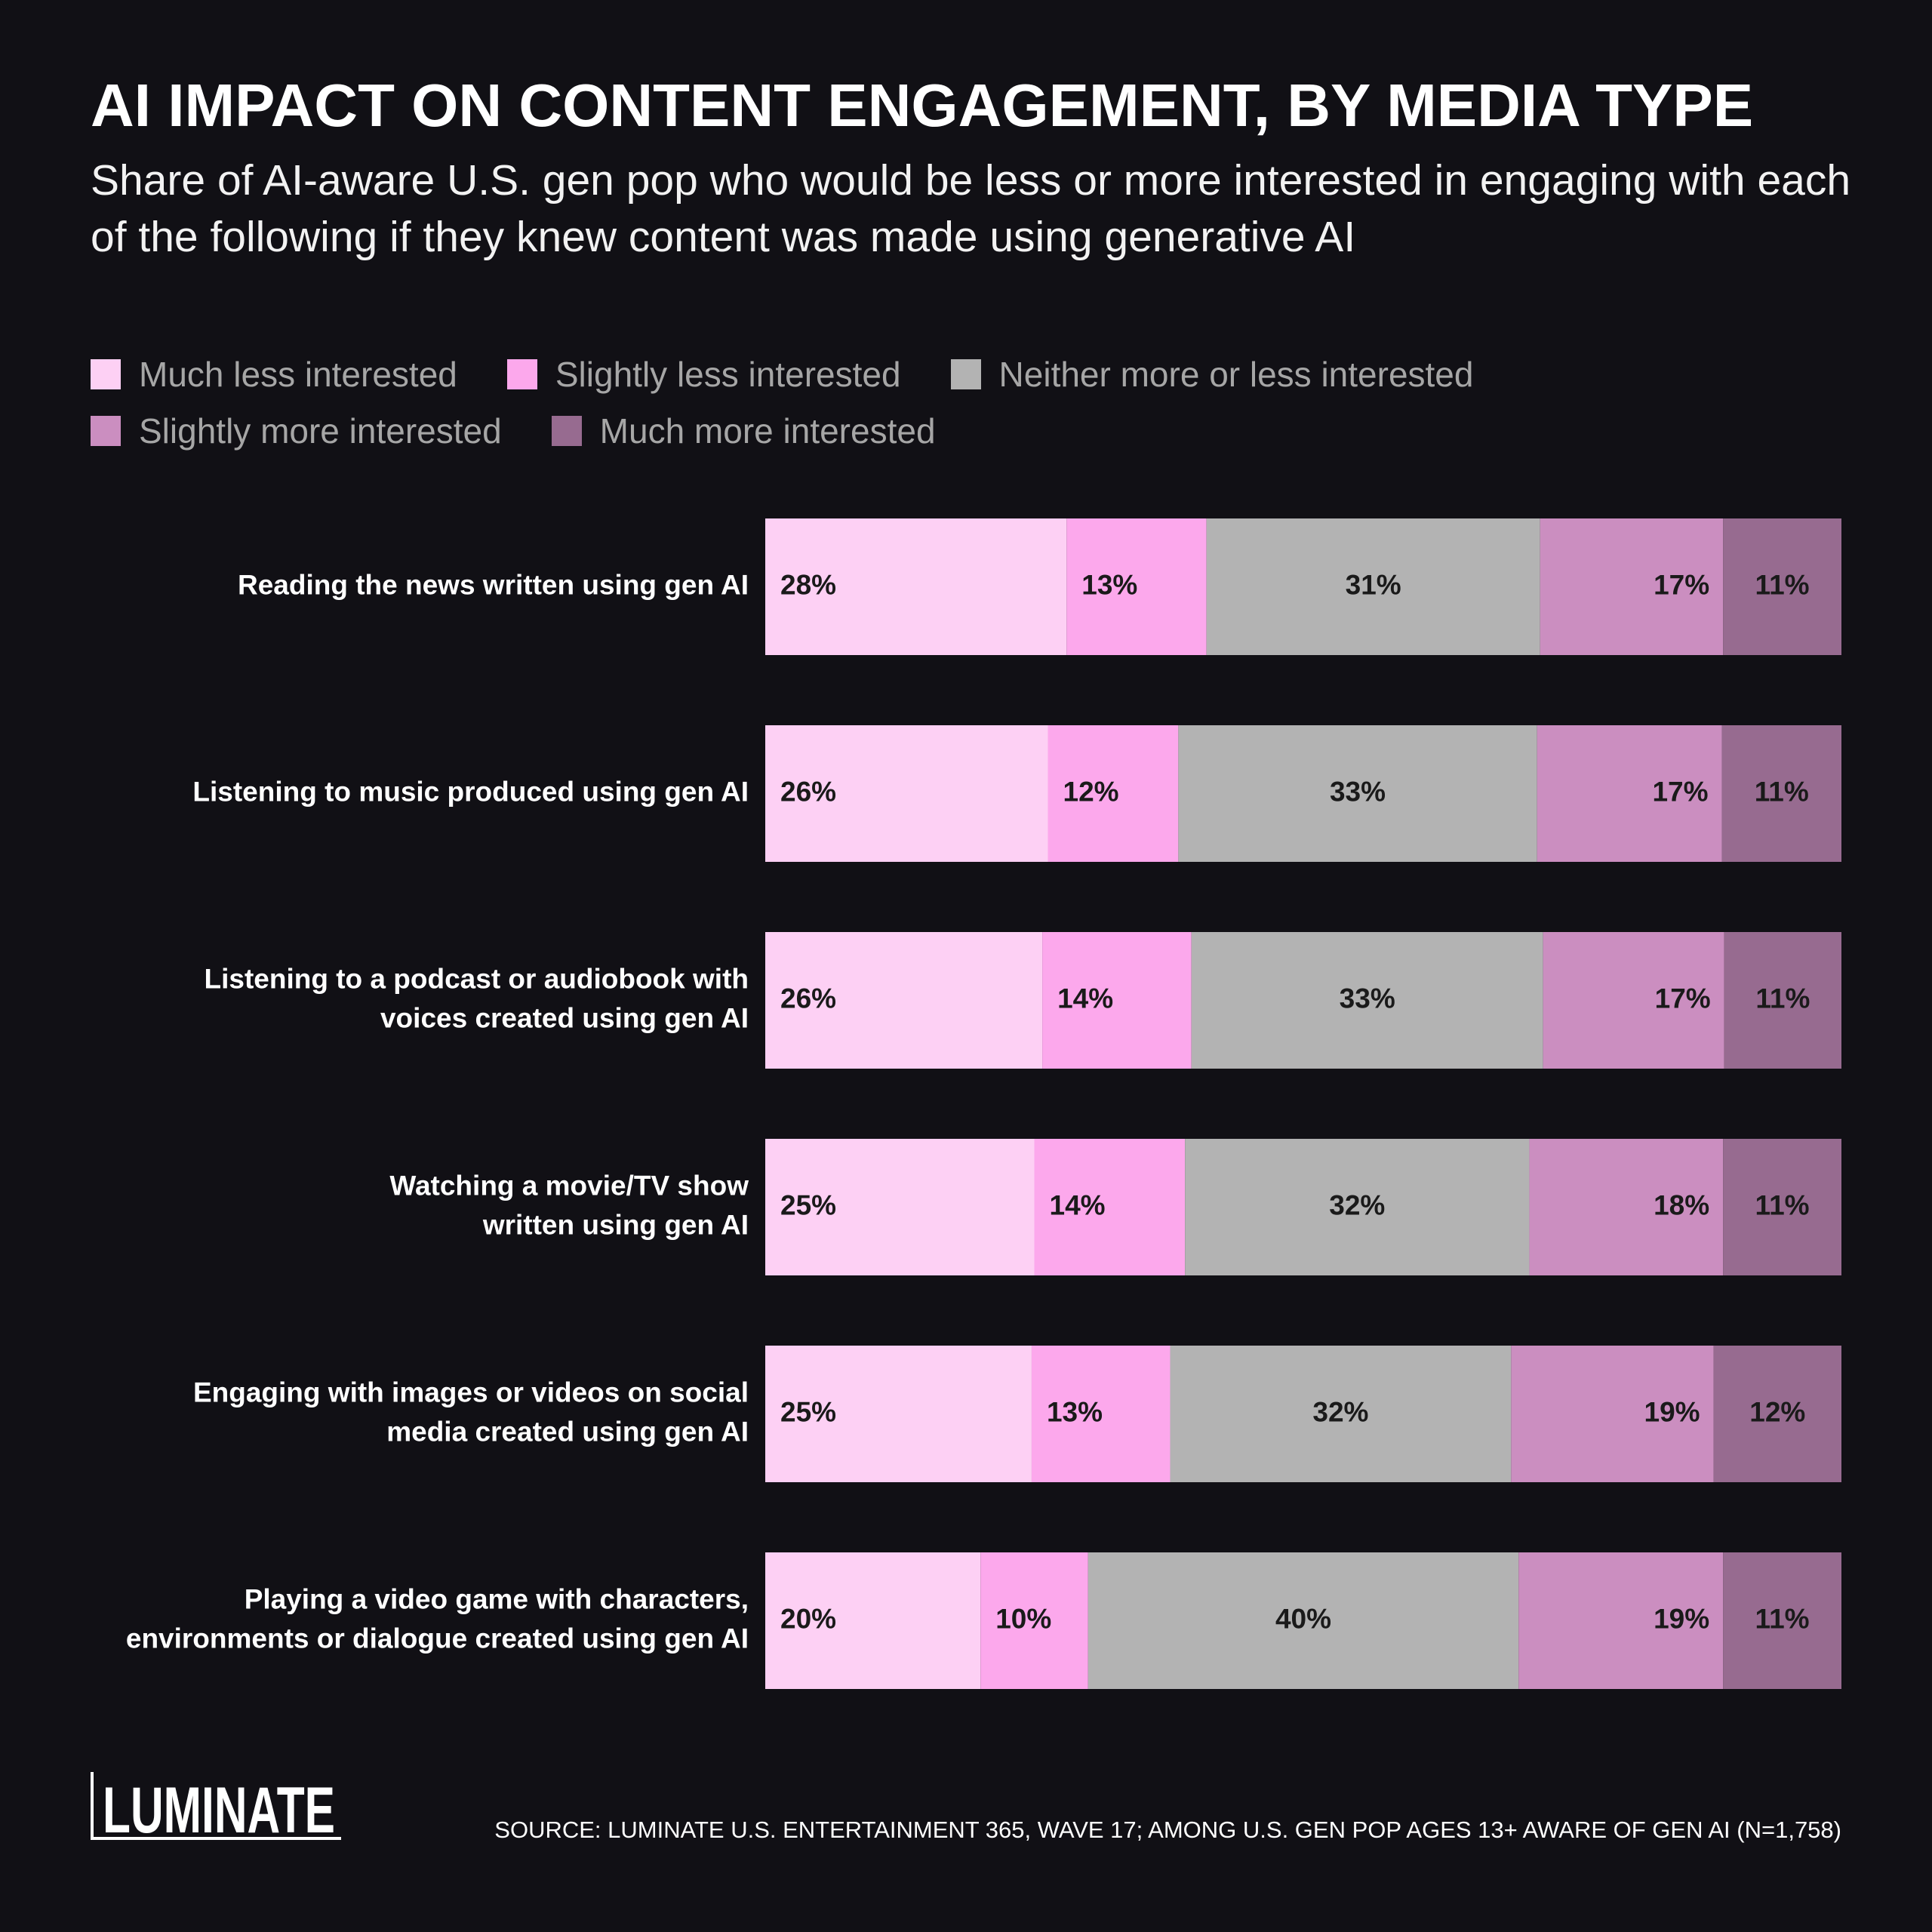 The image size is (1932, 1932). I want to click on category-label: Listening to music produced using gen AI, so click(470, 791).